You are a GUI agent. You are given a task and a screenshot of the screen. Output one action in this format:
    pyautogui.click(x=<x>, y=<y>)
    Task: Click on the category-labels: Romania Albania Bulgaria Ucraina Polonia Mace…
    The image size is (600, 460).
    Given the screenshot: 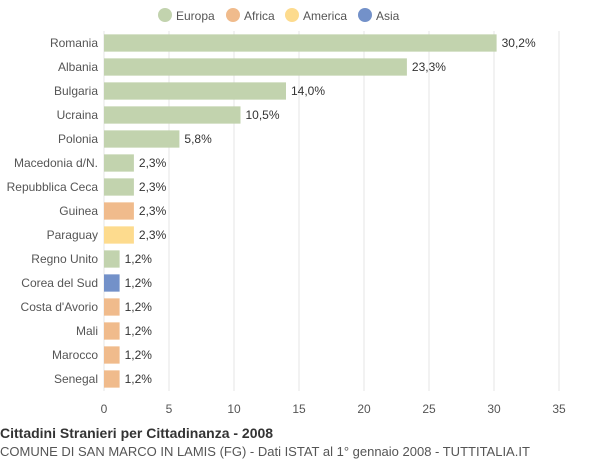 What is the action you would take?
    pyautogui.click(x=53, y=211)
    